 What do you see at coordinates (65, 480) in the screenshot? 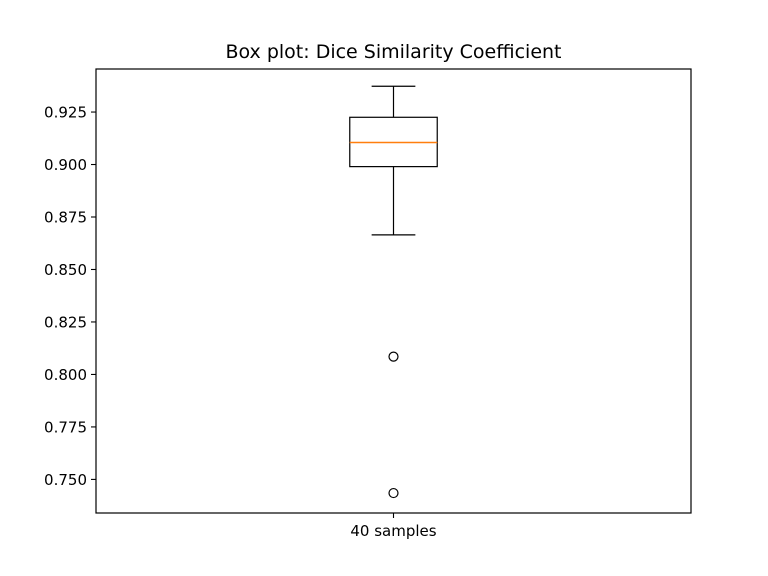
I see `y-tick-label: 0.750` at bounding box center [65, 480].